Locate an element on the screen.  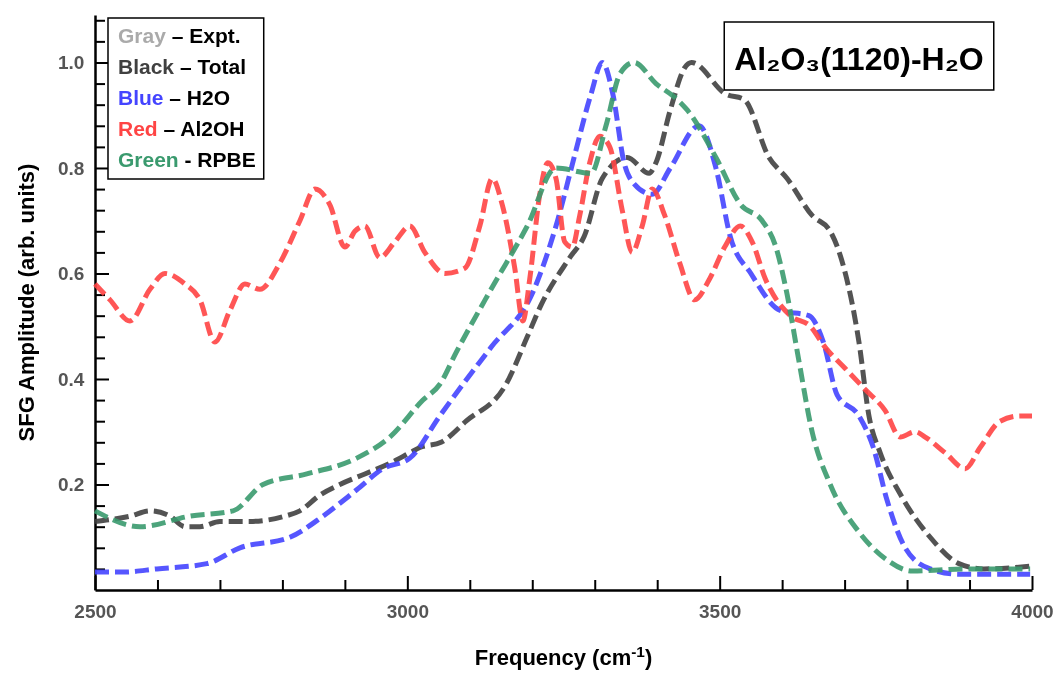
x-tick-label: 3500 is located at coordinates (720, 611).